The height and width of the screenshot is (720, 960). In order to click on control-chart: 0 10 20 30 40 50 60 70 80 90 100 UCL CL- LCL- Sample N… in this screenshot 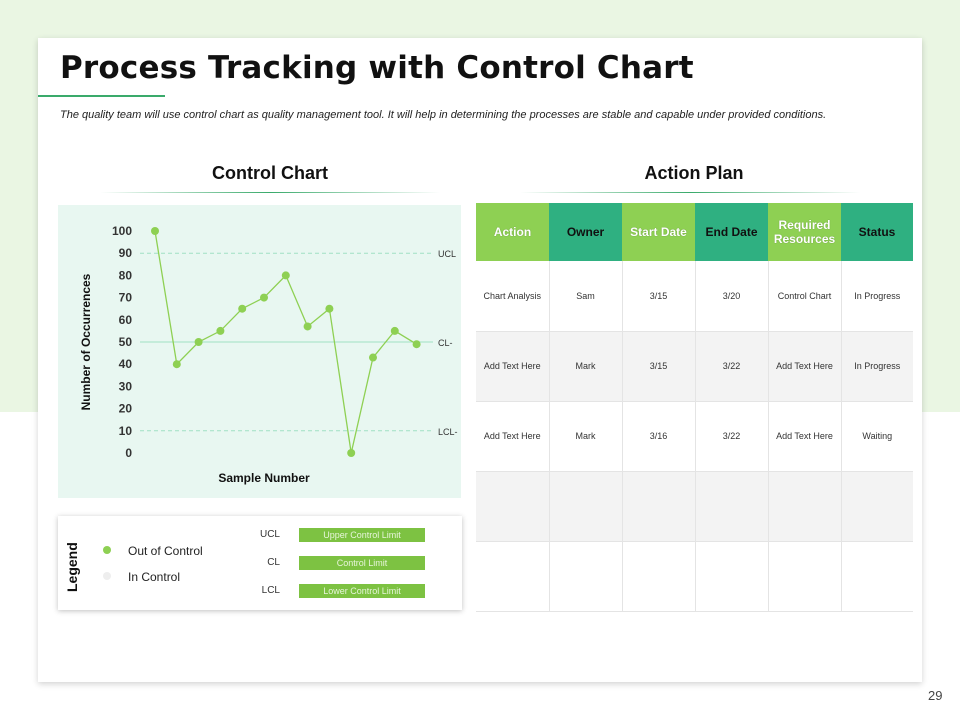, I will do `click(268, 354)`.